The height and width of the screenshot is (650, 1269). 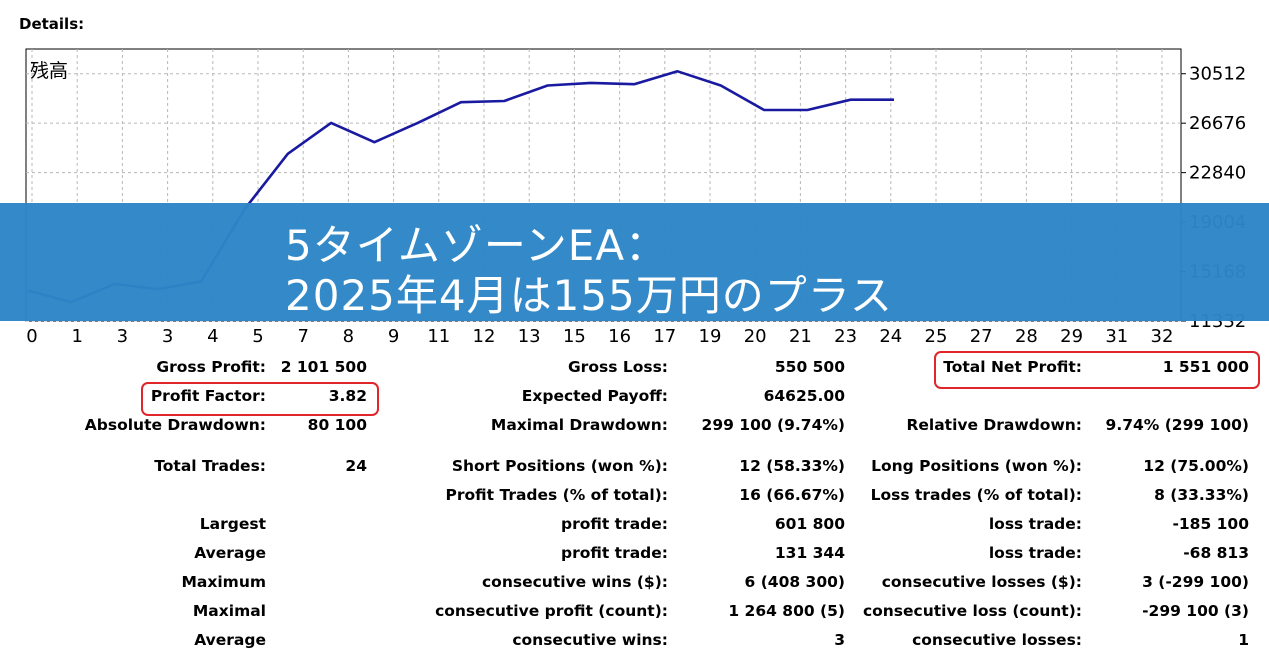 What do you see at coordinates (981, 335) in the screenshot?
I see `x-tick-label: 27` at bounding box center [981, 335].